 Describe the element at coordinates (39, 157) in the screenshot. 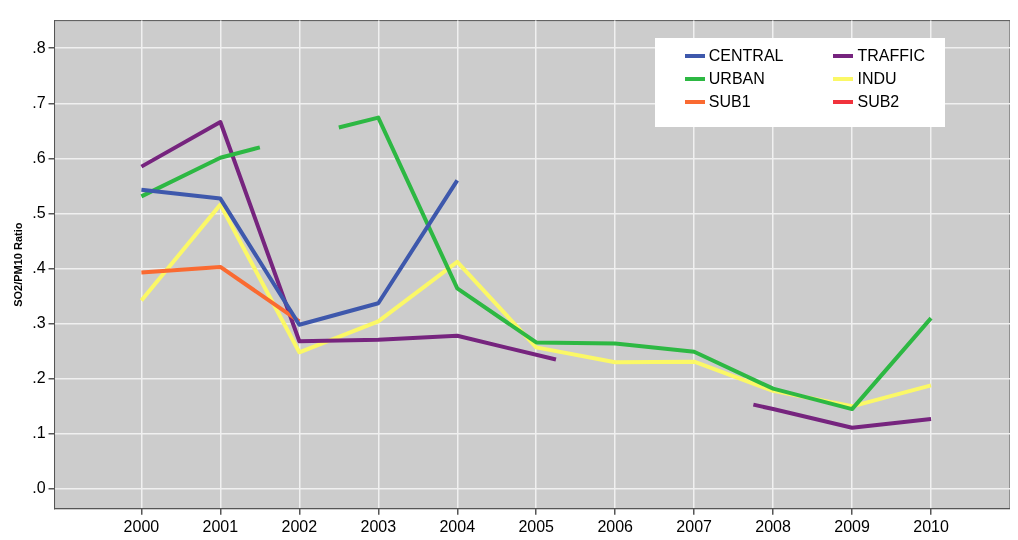

I see `y-tick-label: .6` at that location.